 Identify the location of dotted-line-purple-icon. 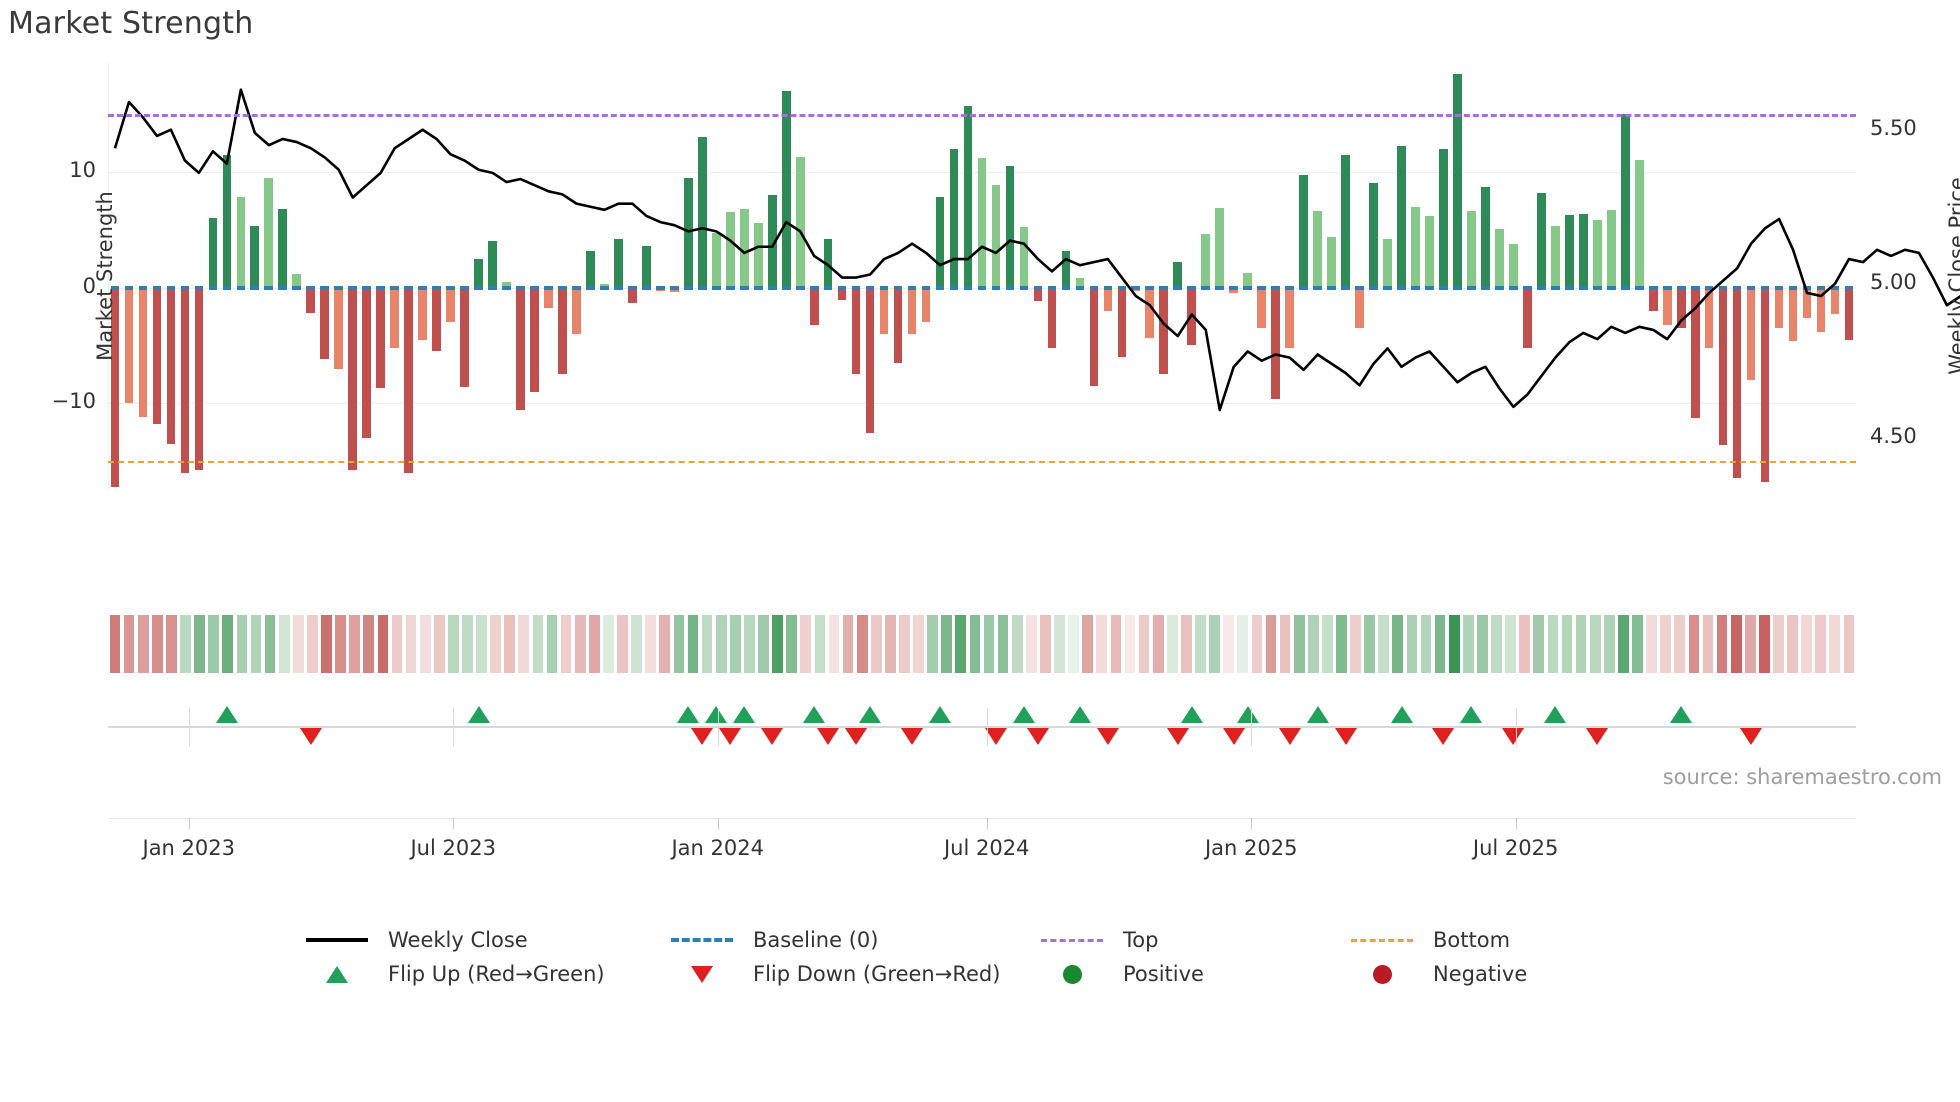
(1072, 940).